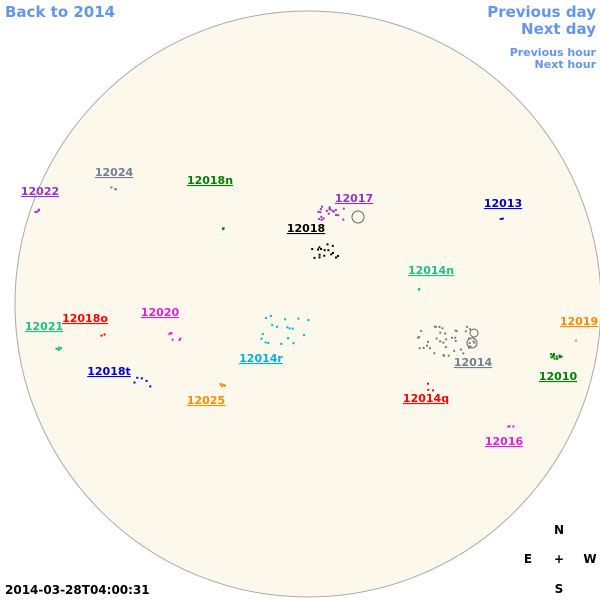  I want to click on region-label: 12017, so click(354, 198).